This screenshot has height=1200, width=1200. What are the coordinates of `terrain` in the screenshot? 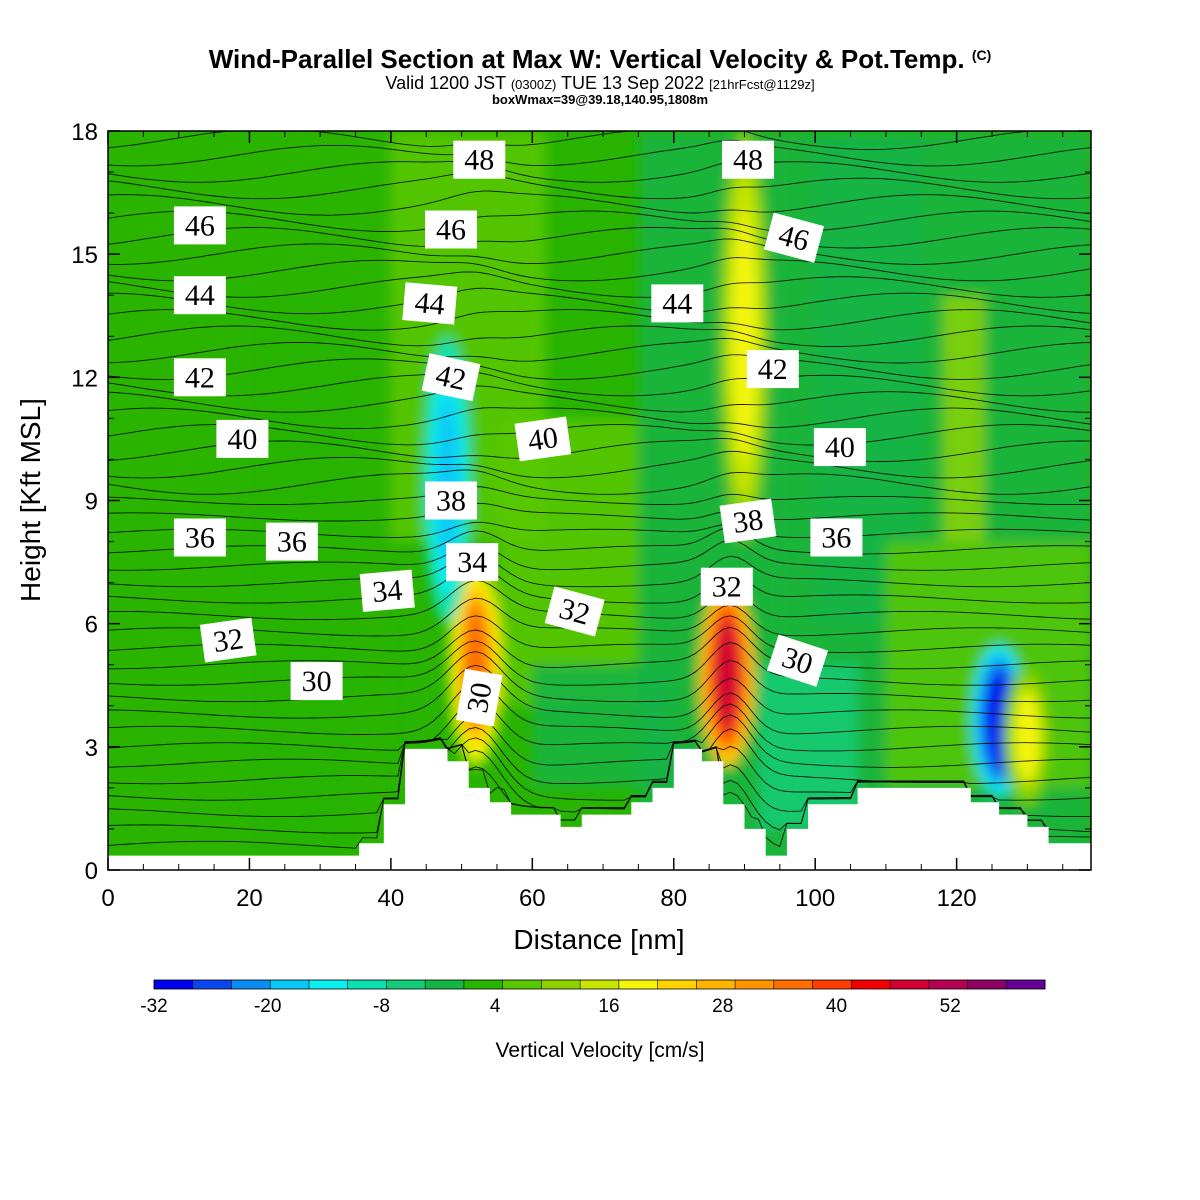 It's located at (599, 809).